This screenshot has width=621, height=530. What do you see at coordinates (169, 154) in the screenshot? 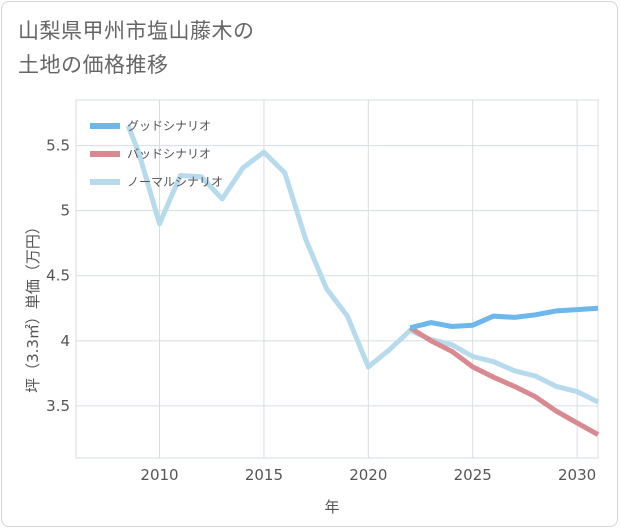
I see `legend-label: バッドシナリオ` at bounding box center [169, 154].